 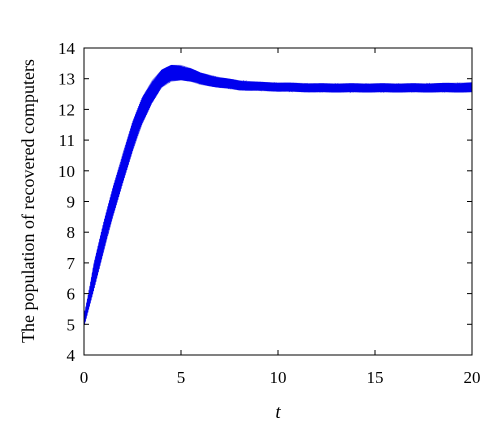 What do you see at coordinates (71, 324) in the screenshot?
I see `y-tick-label: 5` at bounding box center [71, 324].